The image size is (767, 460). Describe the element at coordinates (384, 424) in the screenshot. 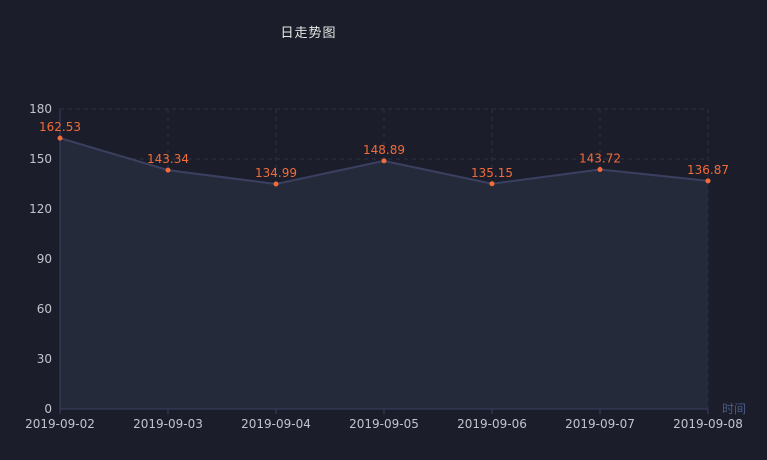

I see `x-tick-label: 2019-09-05` at that location.